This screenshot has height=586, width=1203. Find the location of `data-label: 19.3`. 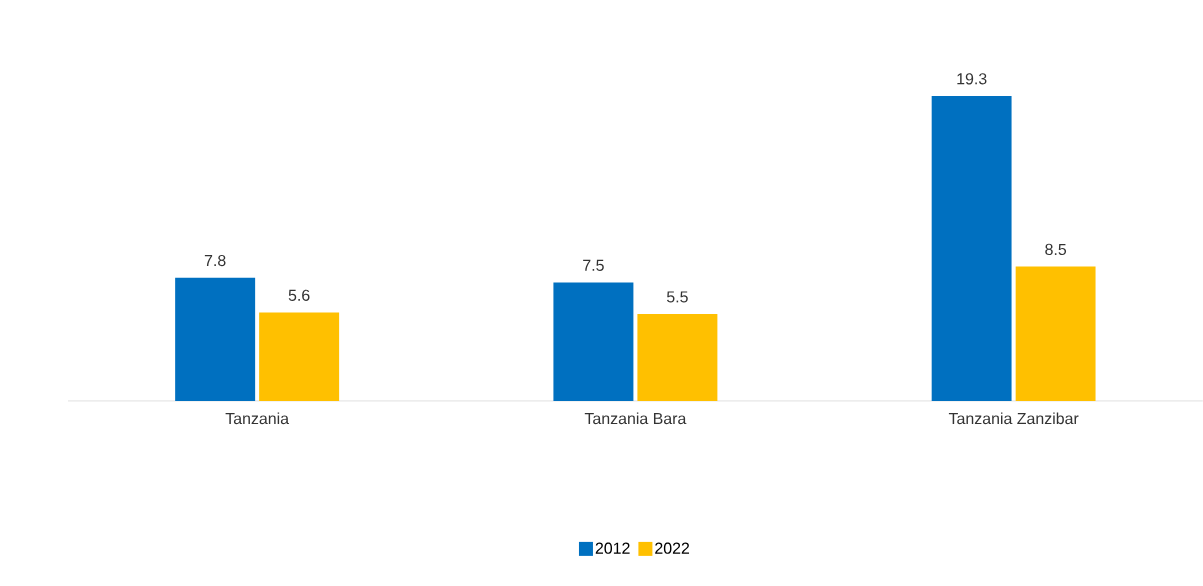

data-label: 19.3 is located at coordinates (972, 79).